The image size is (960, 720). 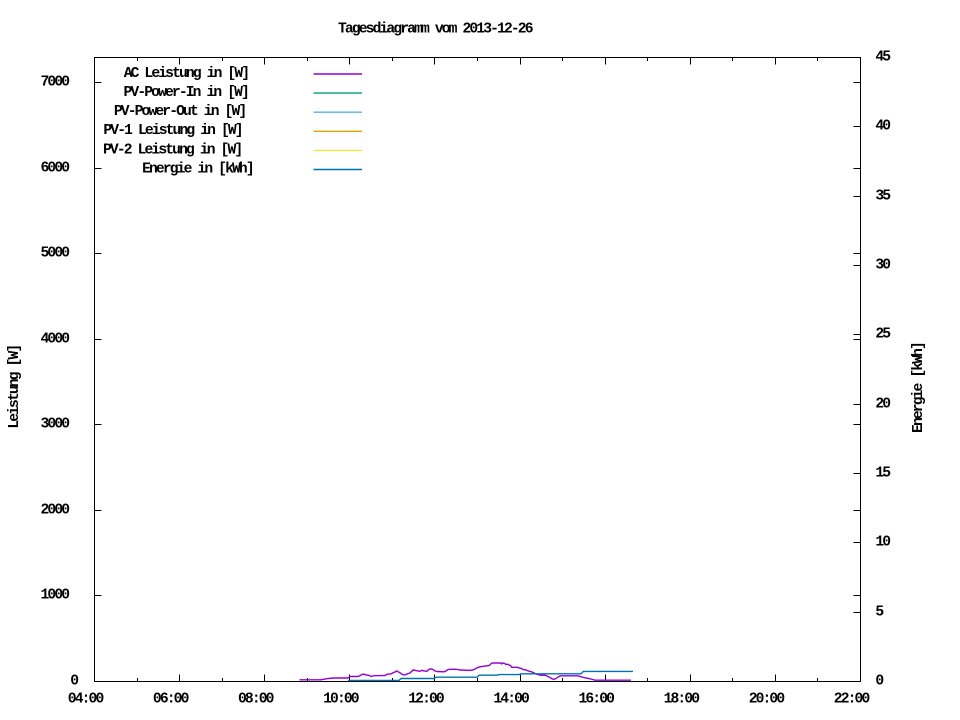 I want to click on svg-text: 15, so click(x=883, y=473).